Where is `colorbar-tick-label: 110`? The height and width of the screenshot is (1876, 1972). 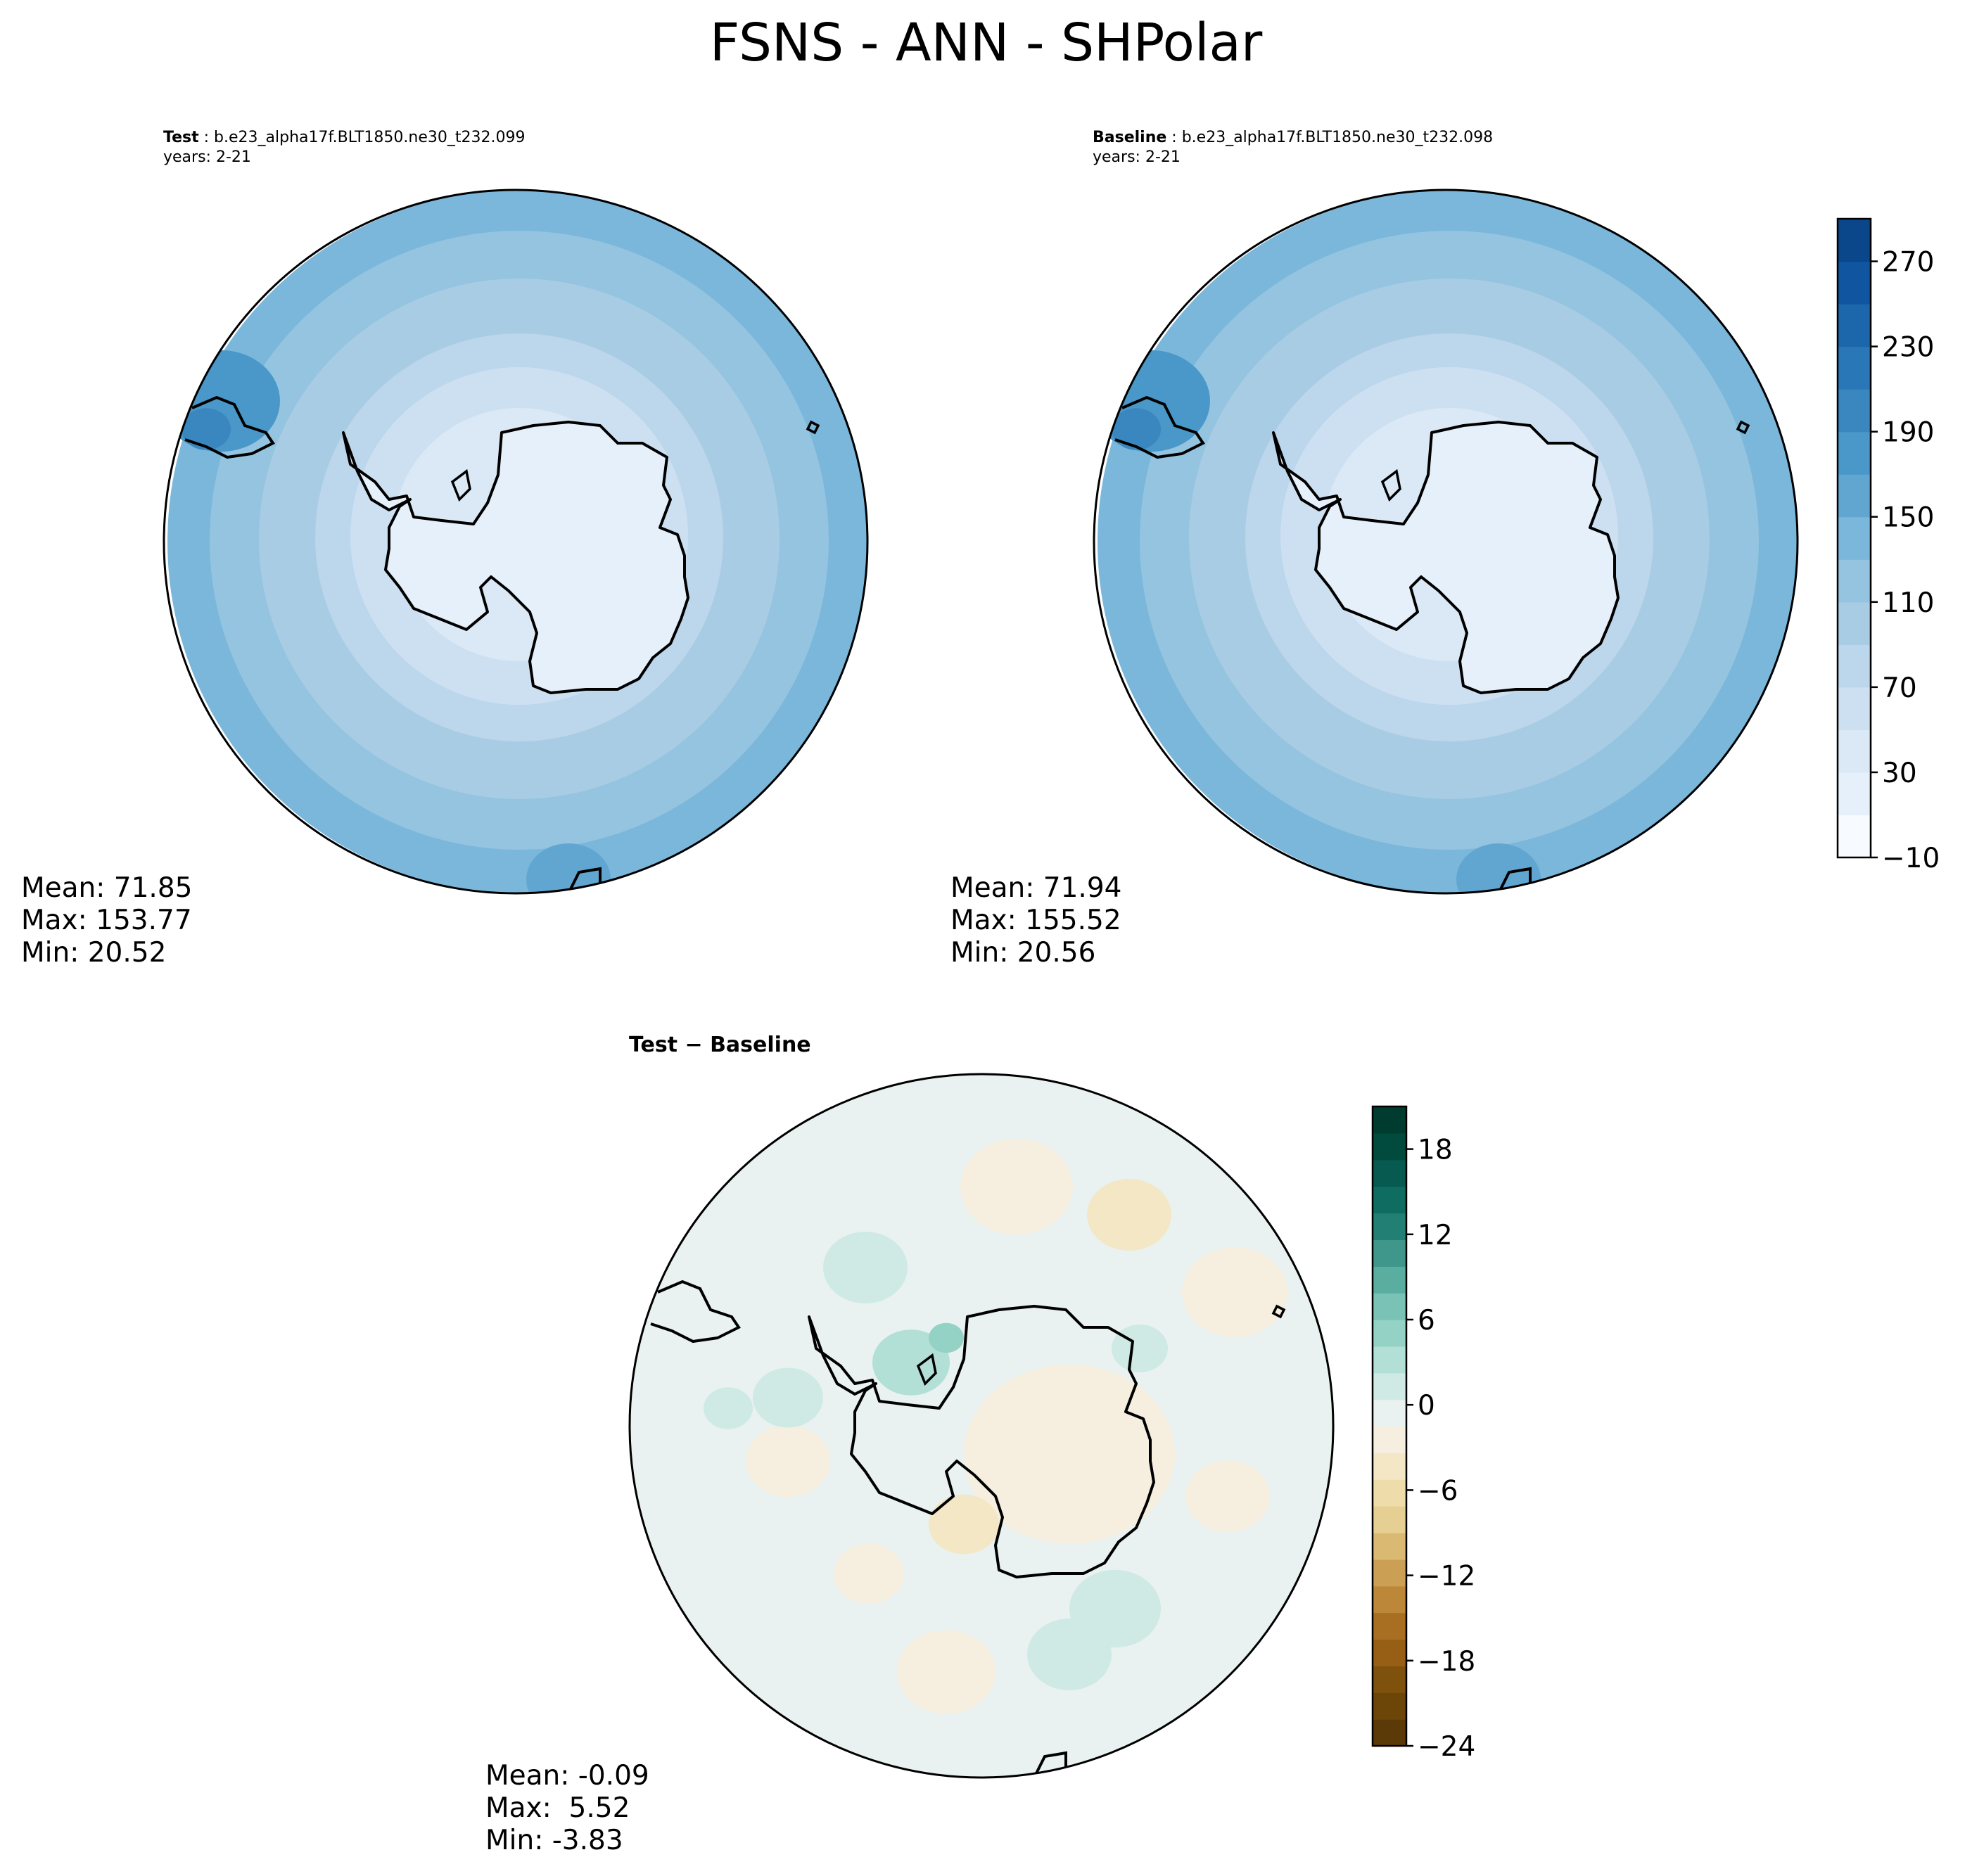 colorbar-tick-label: 110 is located at coordinates (1908, 603).